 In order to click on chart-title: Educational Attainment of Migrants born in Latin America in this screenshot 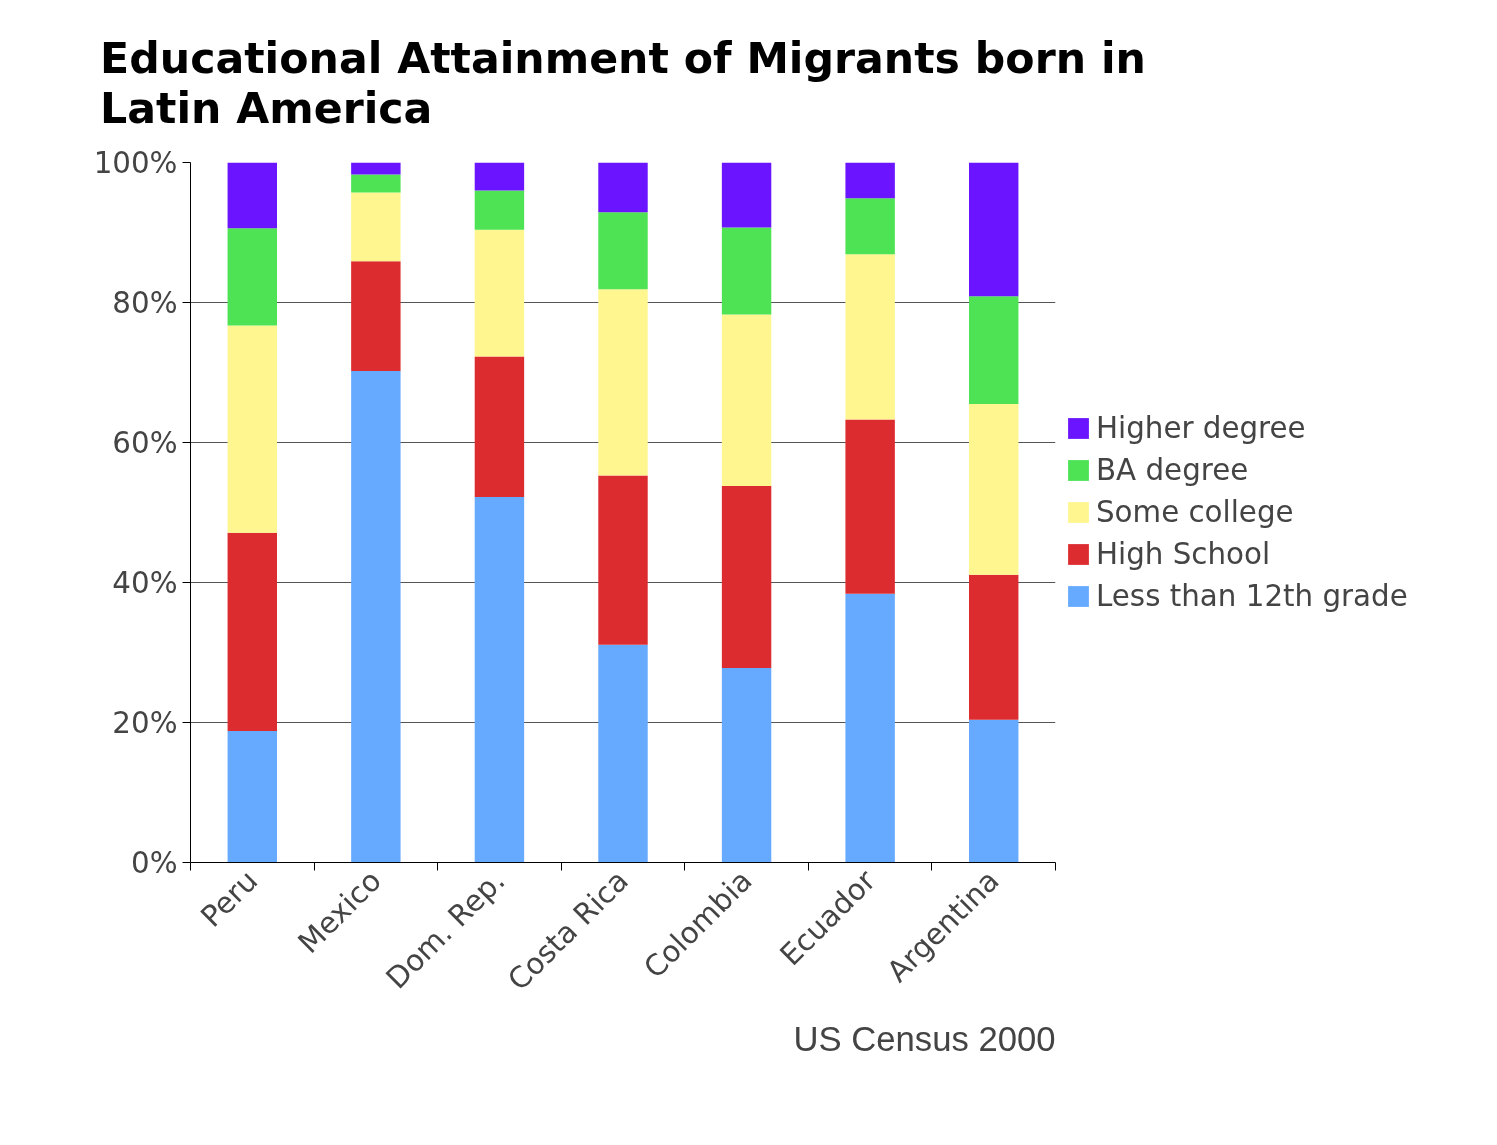, I will do `click(623, 82)`.